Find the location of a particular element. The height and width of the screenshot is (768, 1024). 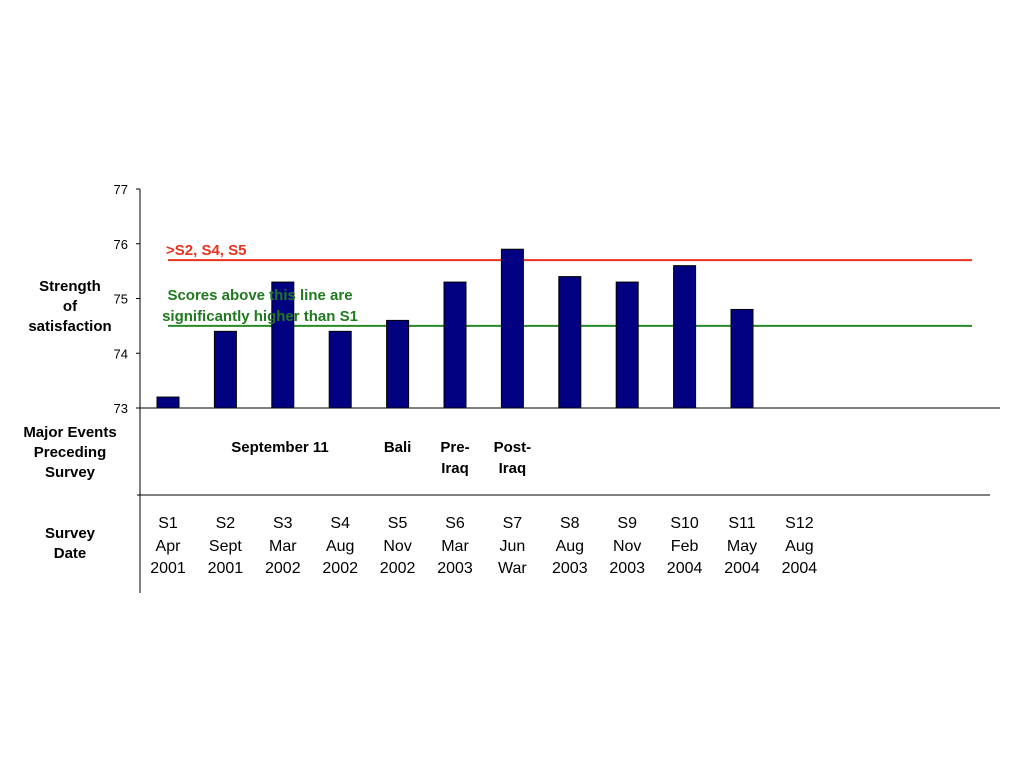

date-row-label: Survey Date is located at coordinates (70, 543).